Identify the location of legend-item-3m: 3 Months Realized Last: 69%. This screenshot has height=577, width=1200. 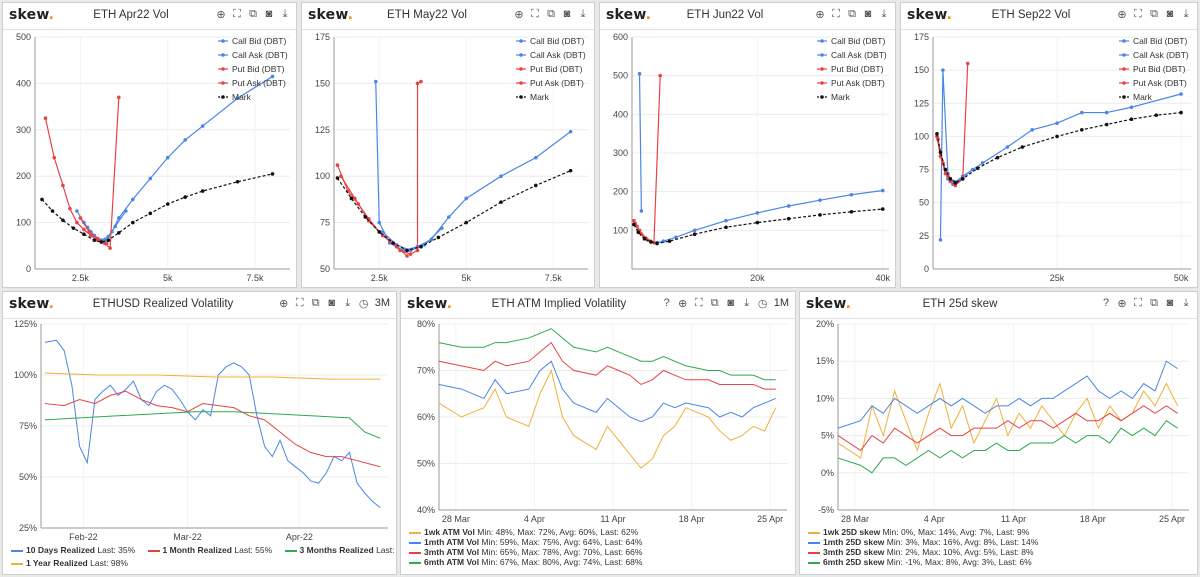
(340, 550).